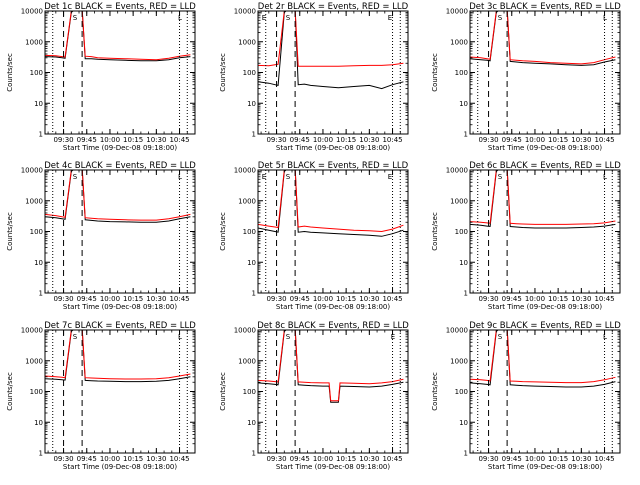 This screenshot has width=640, height=485. I want to click on panel-title: Det 7c BLACK = Events, RED = LLD, so click(120, 326).